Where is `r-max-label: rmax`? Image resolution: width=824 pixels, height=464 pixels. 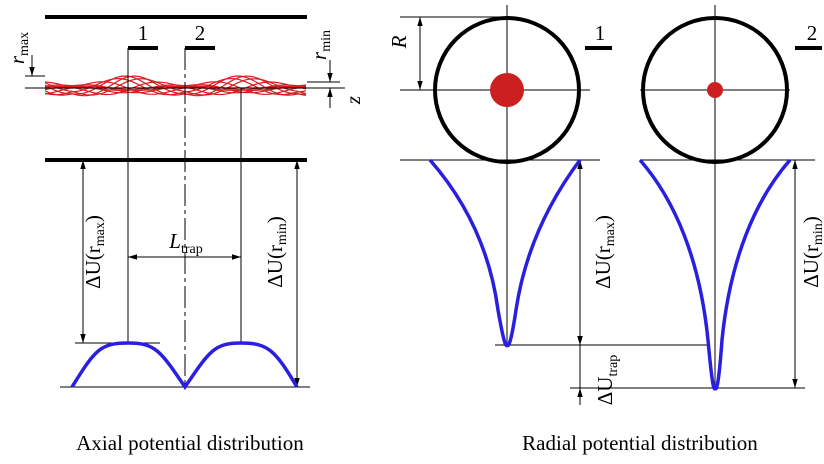
r-max-label: rmax is located at coordinates (18, 48).